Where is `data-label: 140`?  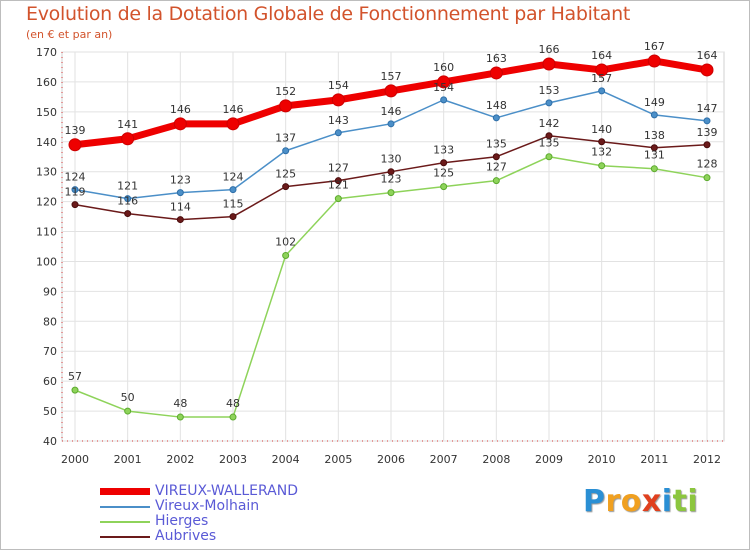 data-label: 140 is located at coordinates (601, 129).